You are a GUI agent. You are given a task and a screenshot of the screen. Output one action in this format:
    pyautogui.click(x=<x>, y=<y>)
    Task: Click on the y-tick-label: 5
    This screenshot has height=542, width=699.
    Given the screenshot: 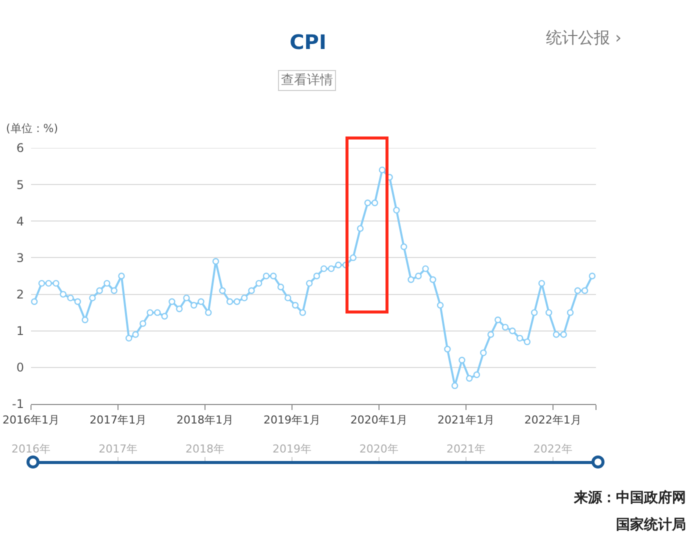 What is the action you would take?
    pyautogui.click(x=20, y=185)
    